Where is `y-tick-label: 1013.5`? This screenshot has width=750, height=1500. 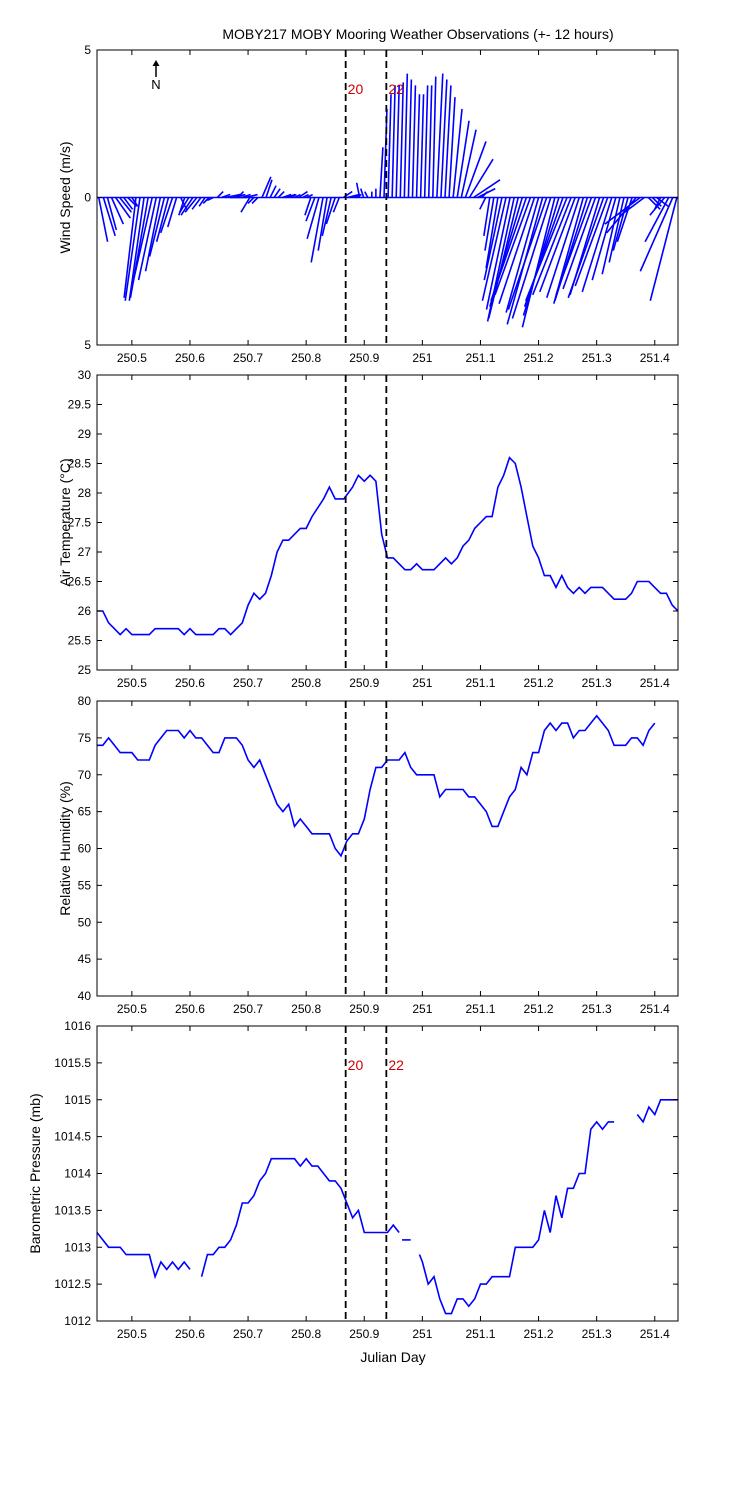
y-tick-label: 1013.5 is located at coordinates (72, 1210).